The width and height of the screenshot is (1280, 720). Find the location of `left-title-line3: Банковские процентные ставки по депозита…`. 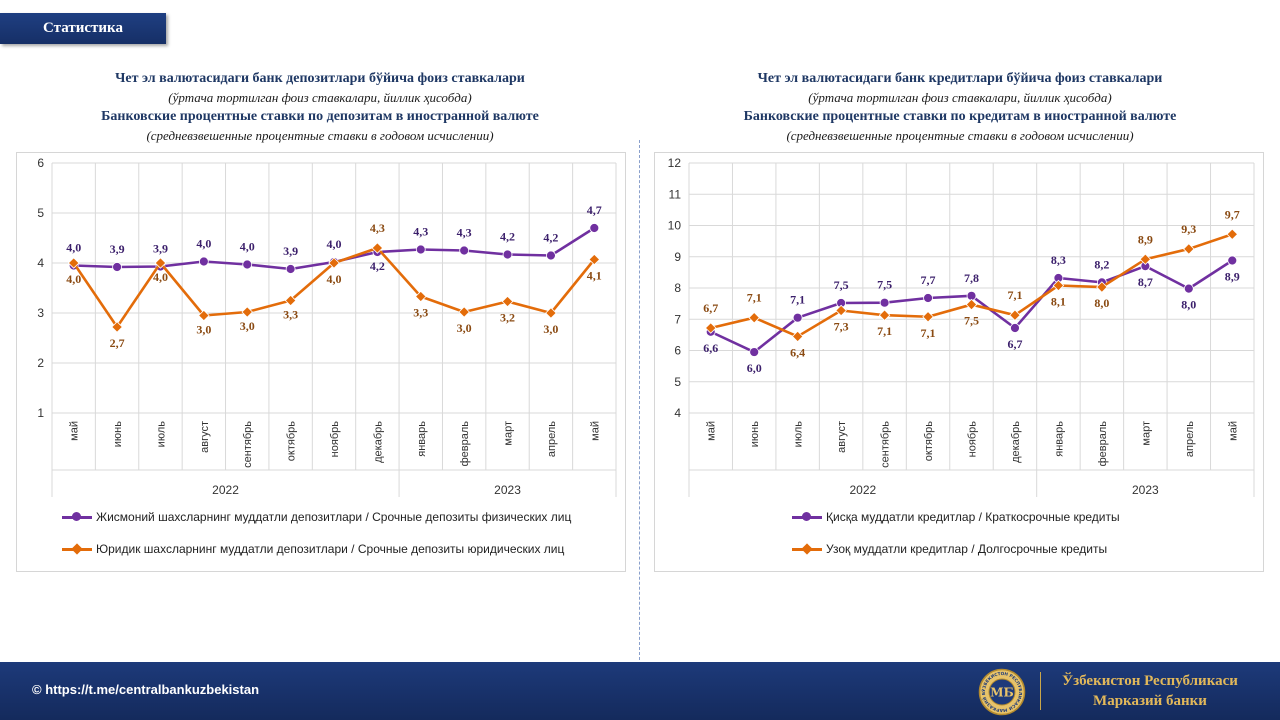

left-title-line3: Банковские процентные ставки по депозита… is located at coordinates (320, 116).